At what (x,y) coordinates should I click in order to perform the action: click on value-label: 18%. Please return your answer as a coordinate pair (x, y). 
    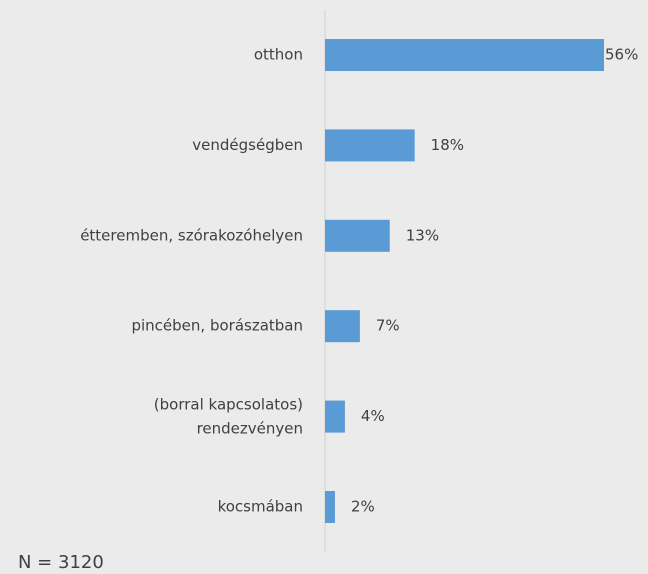
    Looking at the image, I should click on (447, 145).